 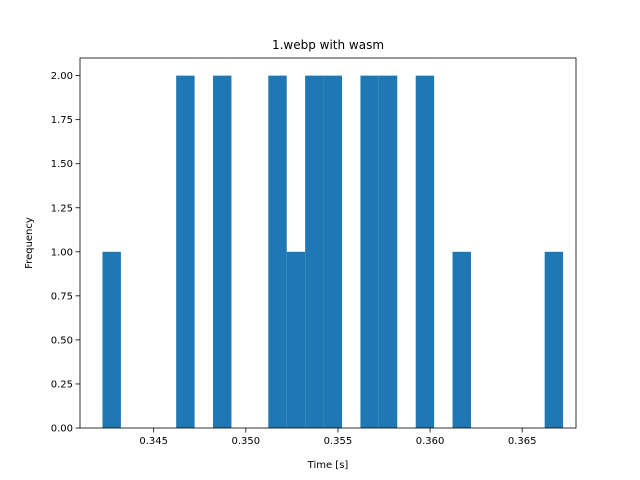 I want to click on y-tick-label: 1.75, so click(x=62, y=120).